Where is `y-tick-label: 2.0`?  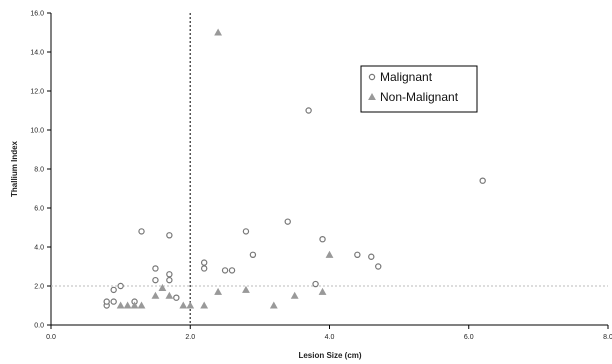 y-tick-label: 2.0 is located at coordinates (39, 287).